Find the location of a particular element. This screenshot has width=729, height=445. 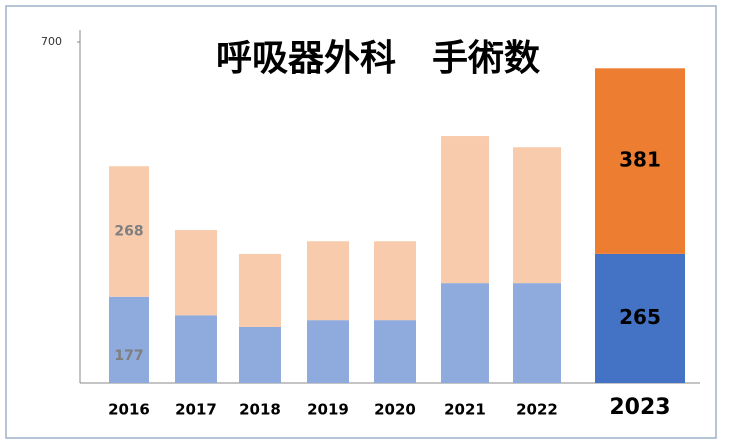

x-tick-label: 2020 is located at coordinates (395, 410).